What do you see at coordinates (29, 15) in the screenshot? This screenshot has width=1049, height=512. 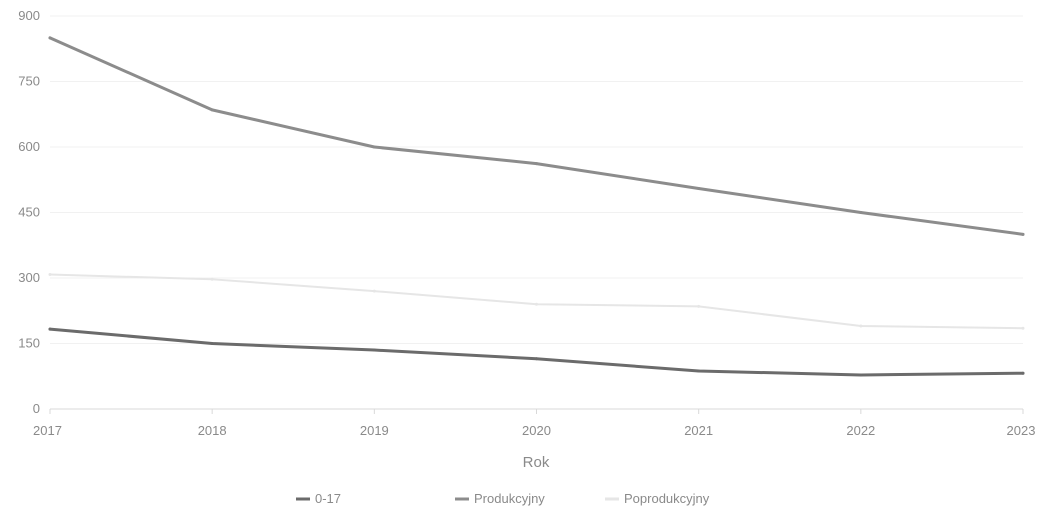 I see `y-tick-label: 900` at bounding box center [29, 15].